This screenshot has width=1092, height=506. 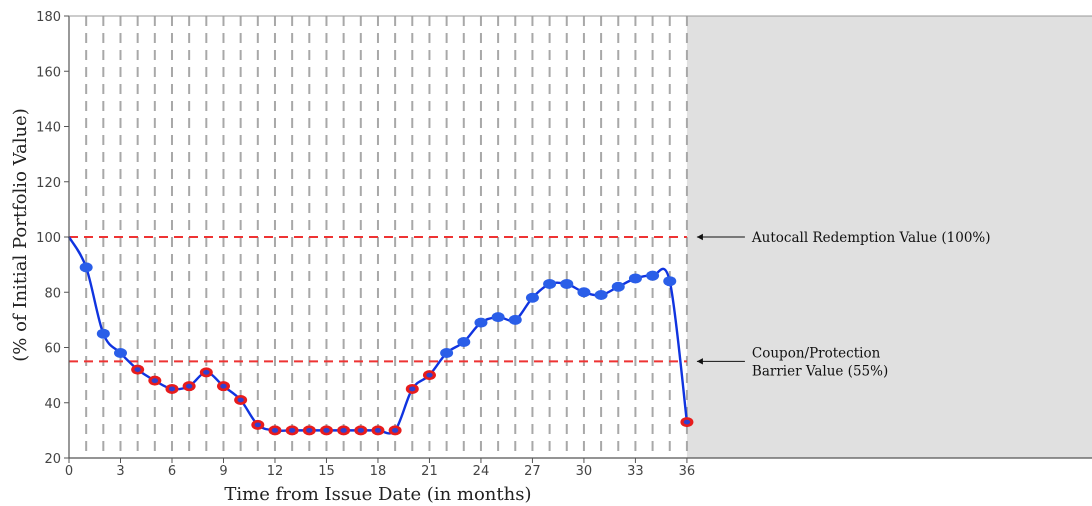 I want to click on y-axis-title: (% of Initial Portfolio Value), so click(x=20, y=234).